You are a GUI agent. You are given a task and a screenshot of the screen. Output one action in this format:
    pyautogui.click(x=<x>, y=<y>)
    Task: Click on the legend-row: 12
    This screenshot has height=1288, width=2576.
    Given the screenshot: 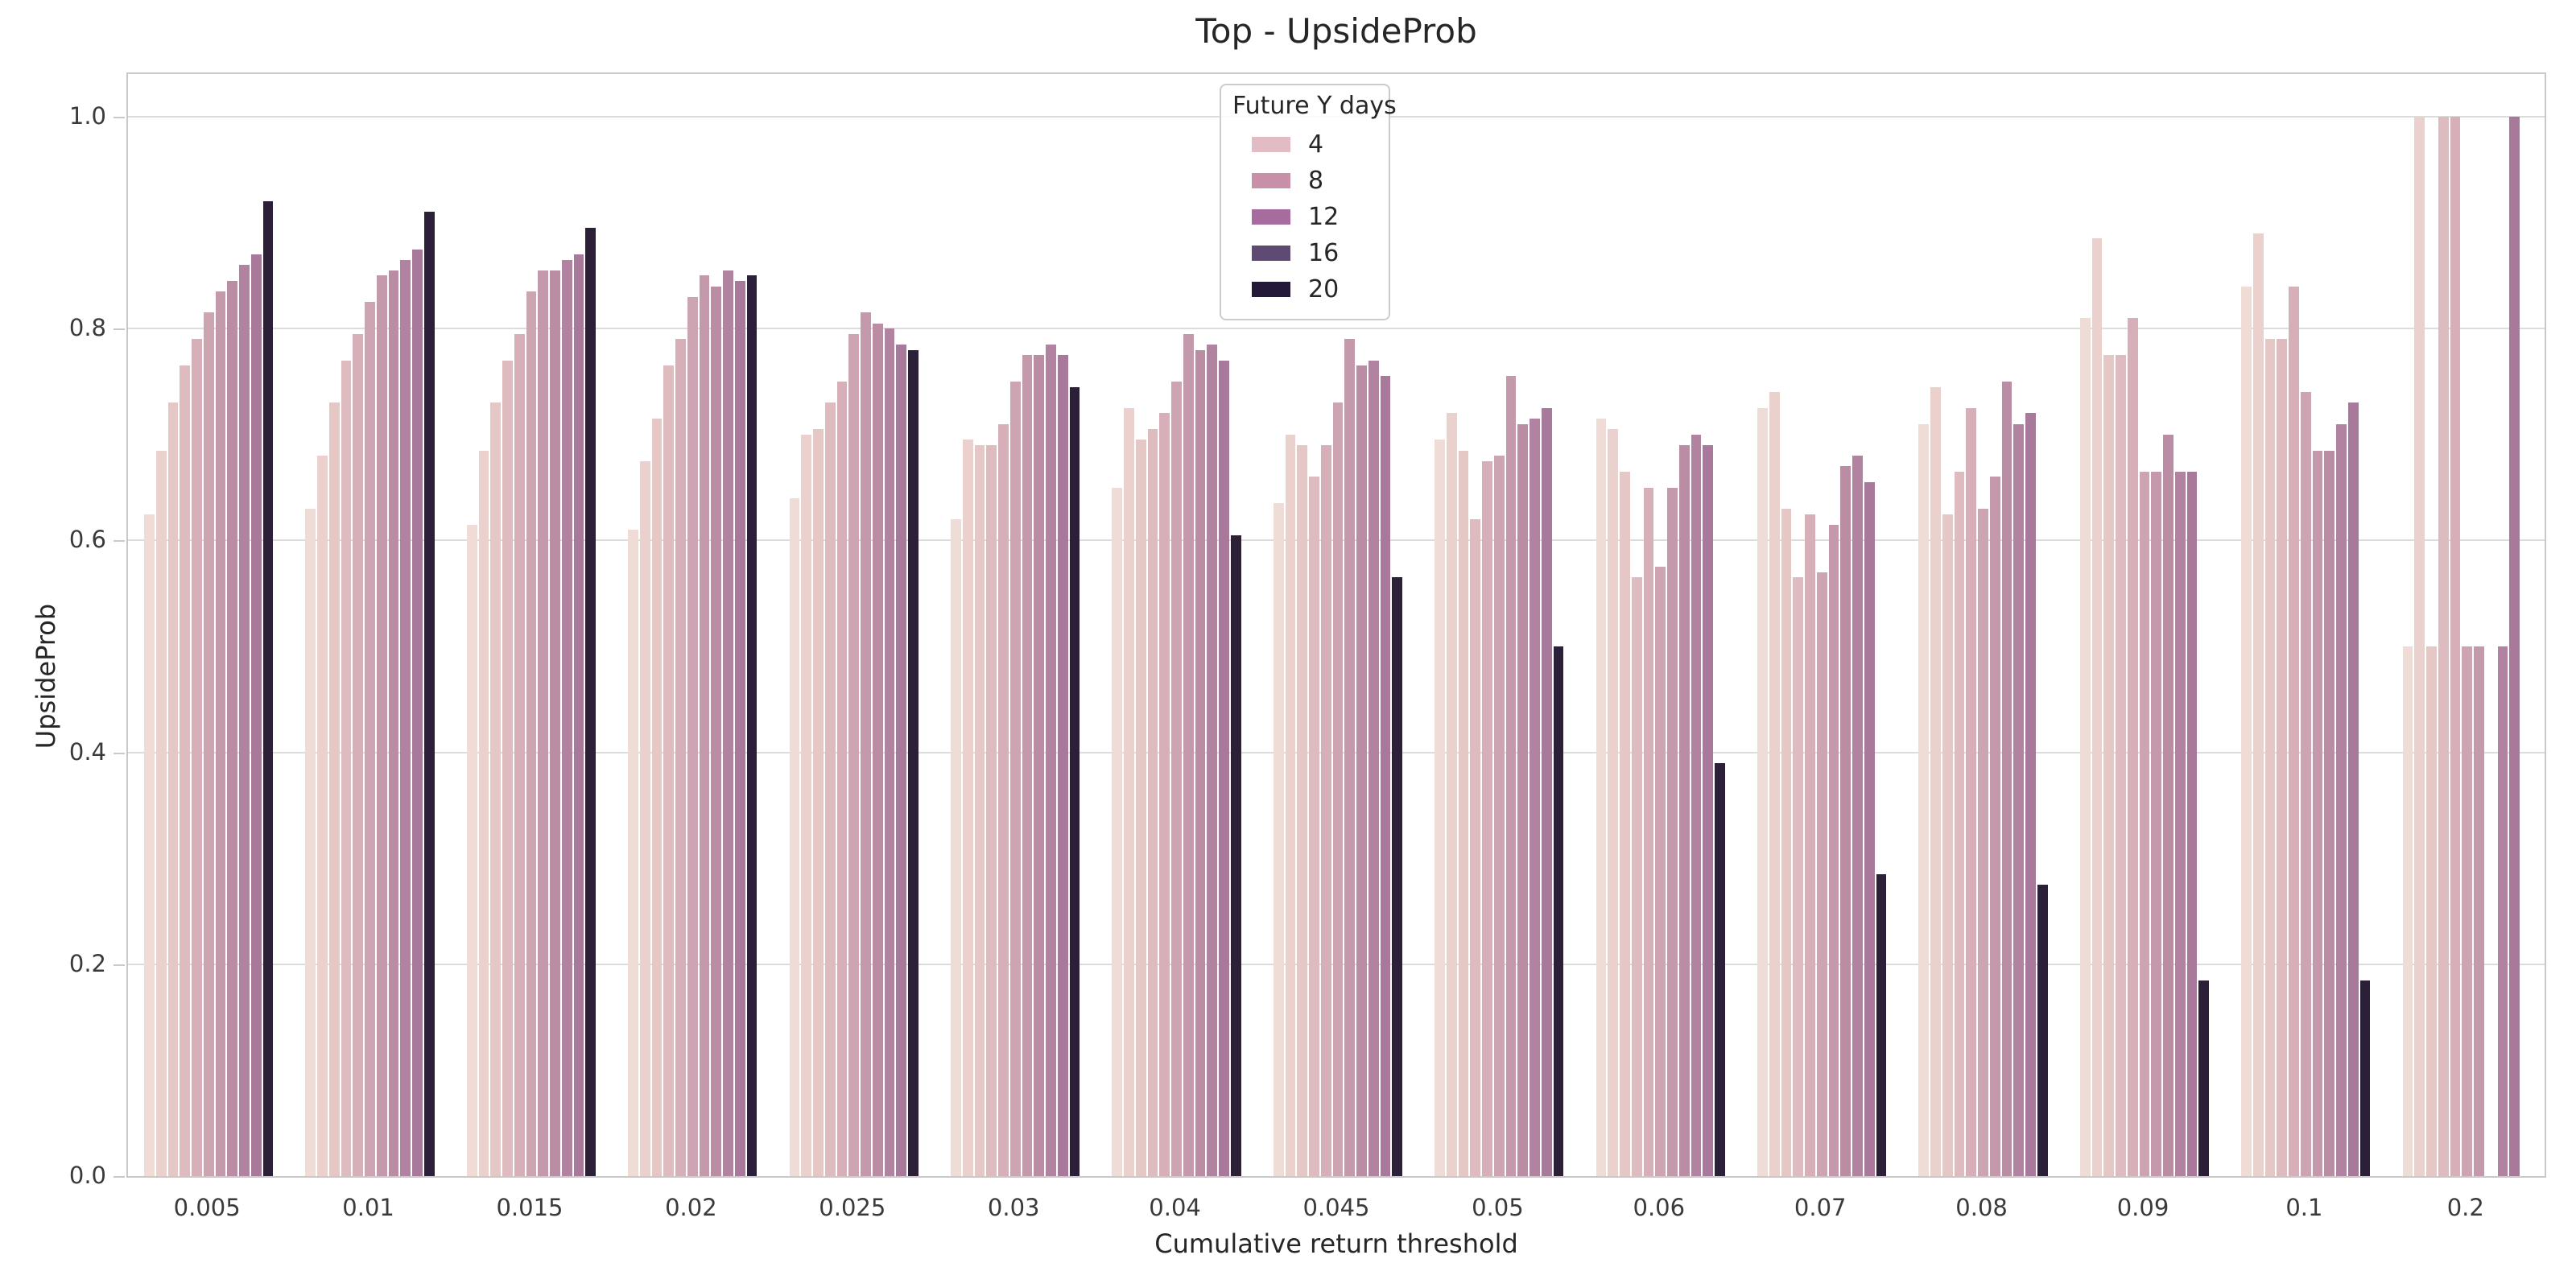 What is the action you would take?
    pyautogui.click(x=1304, y=217)
    